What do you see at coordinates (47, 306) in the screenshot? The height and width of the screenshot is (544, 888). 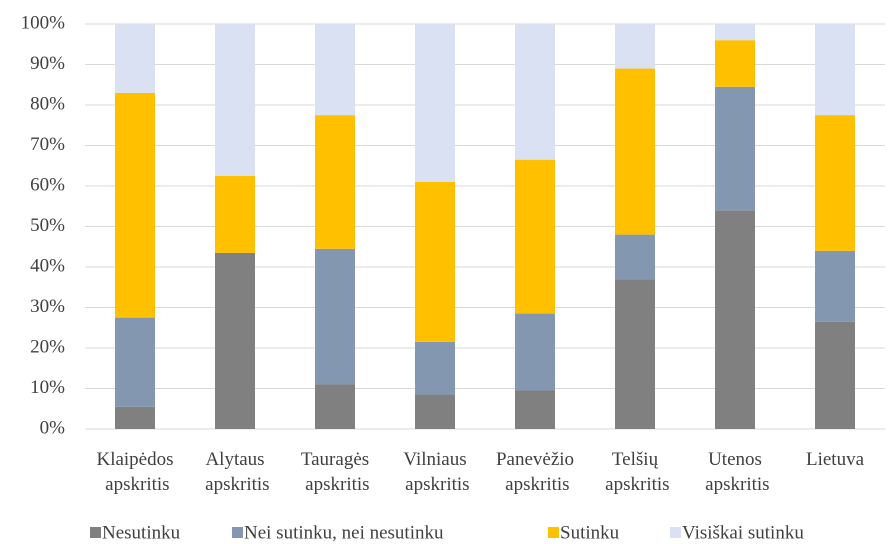 I see `y-tick-label: 30%` at bounding box center [47, 306].